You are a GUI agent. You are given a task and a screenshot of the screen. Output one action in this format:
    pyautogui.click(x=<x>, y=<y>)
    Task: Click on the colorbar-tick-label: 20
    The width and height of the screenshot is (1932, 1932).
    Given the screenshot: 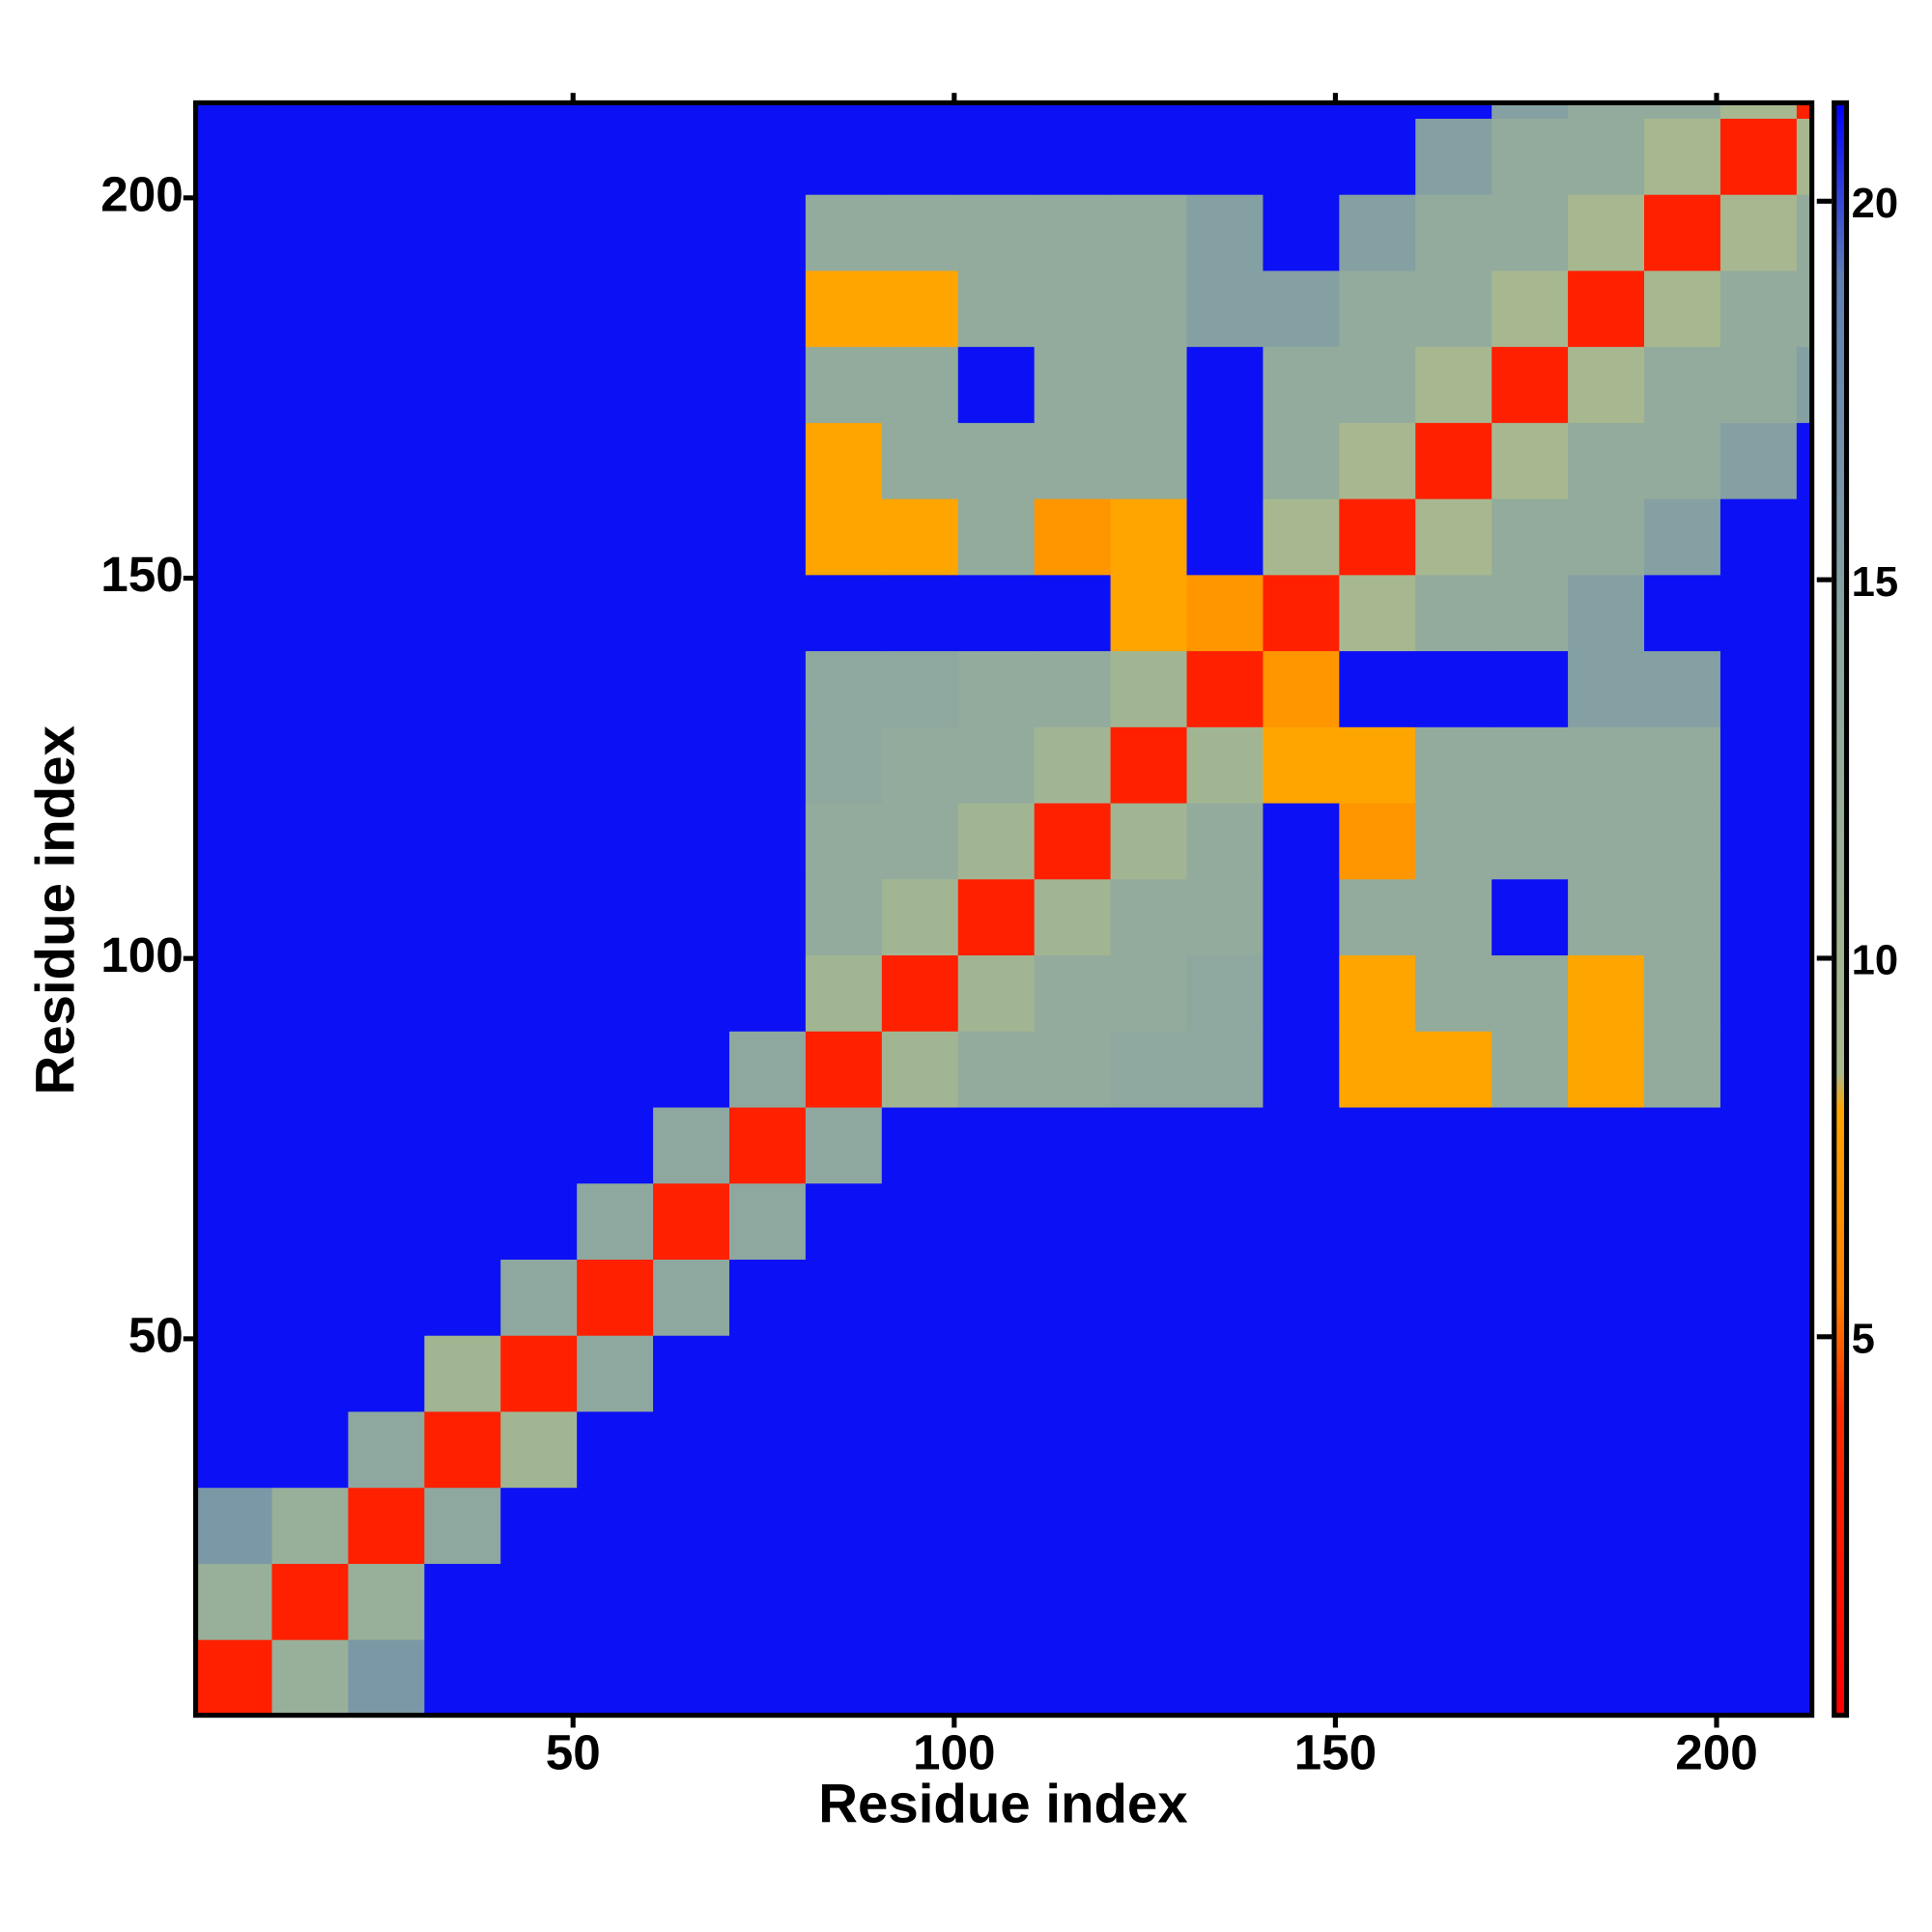 What is the action you would take?
    pyautogui.click(x=1875, y=204)
    